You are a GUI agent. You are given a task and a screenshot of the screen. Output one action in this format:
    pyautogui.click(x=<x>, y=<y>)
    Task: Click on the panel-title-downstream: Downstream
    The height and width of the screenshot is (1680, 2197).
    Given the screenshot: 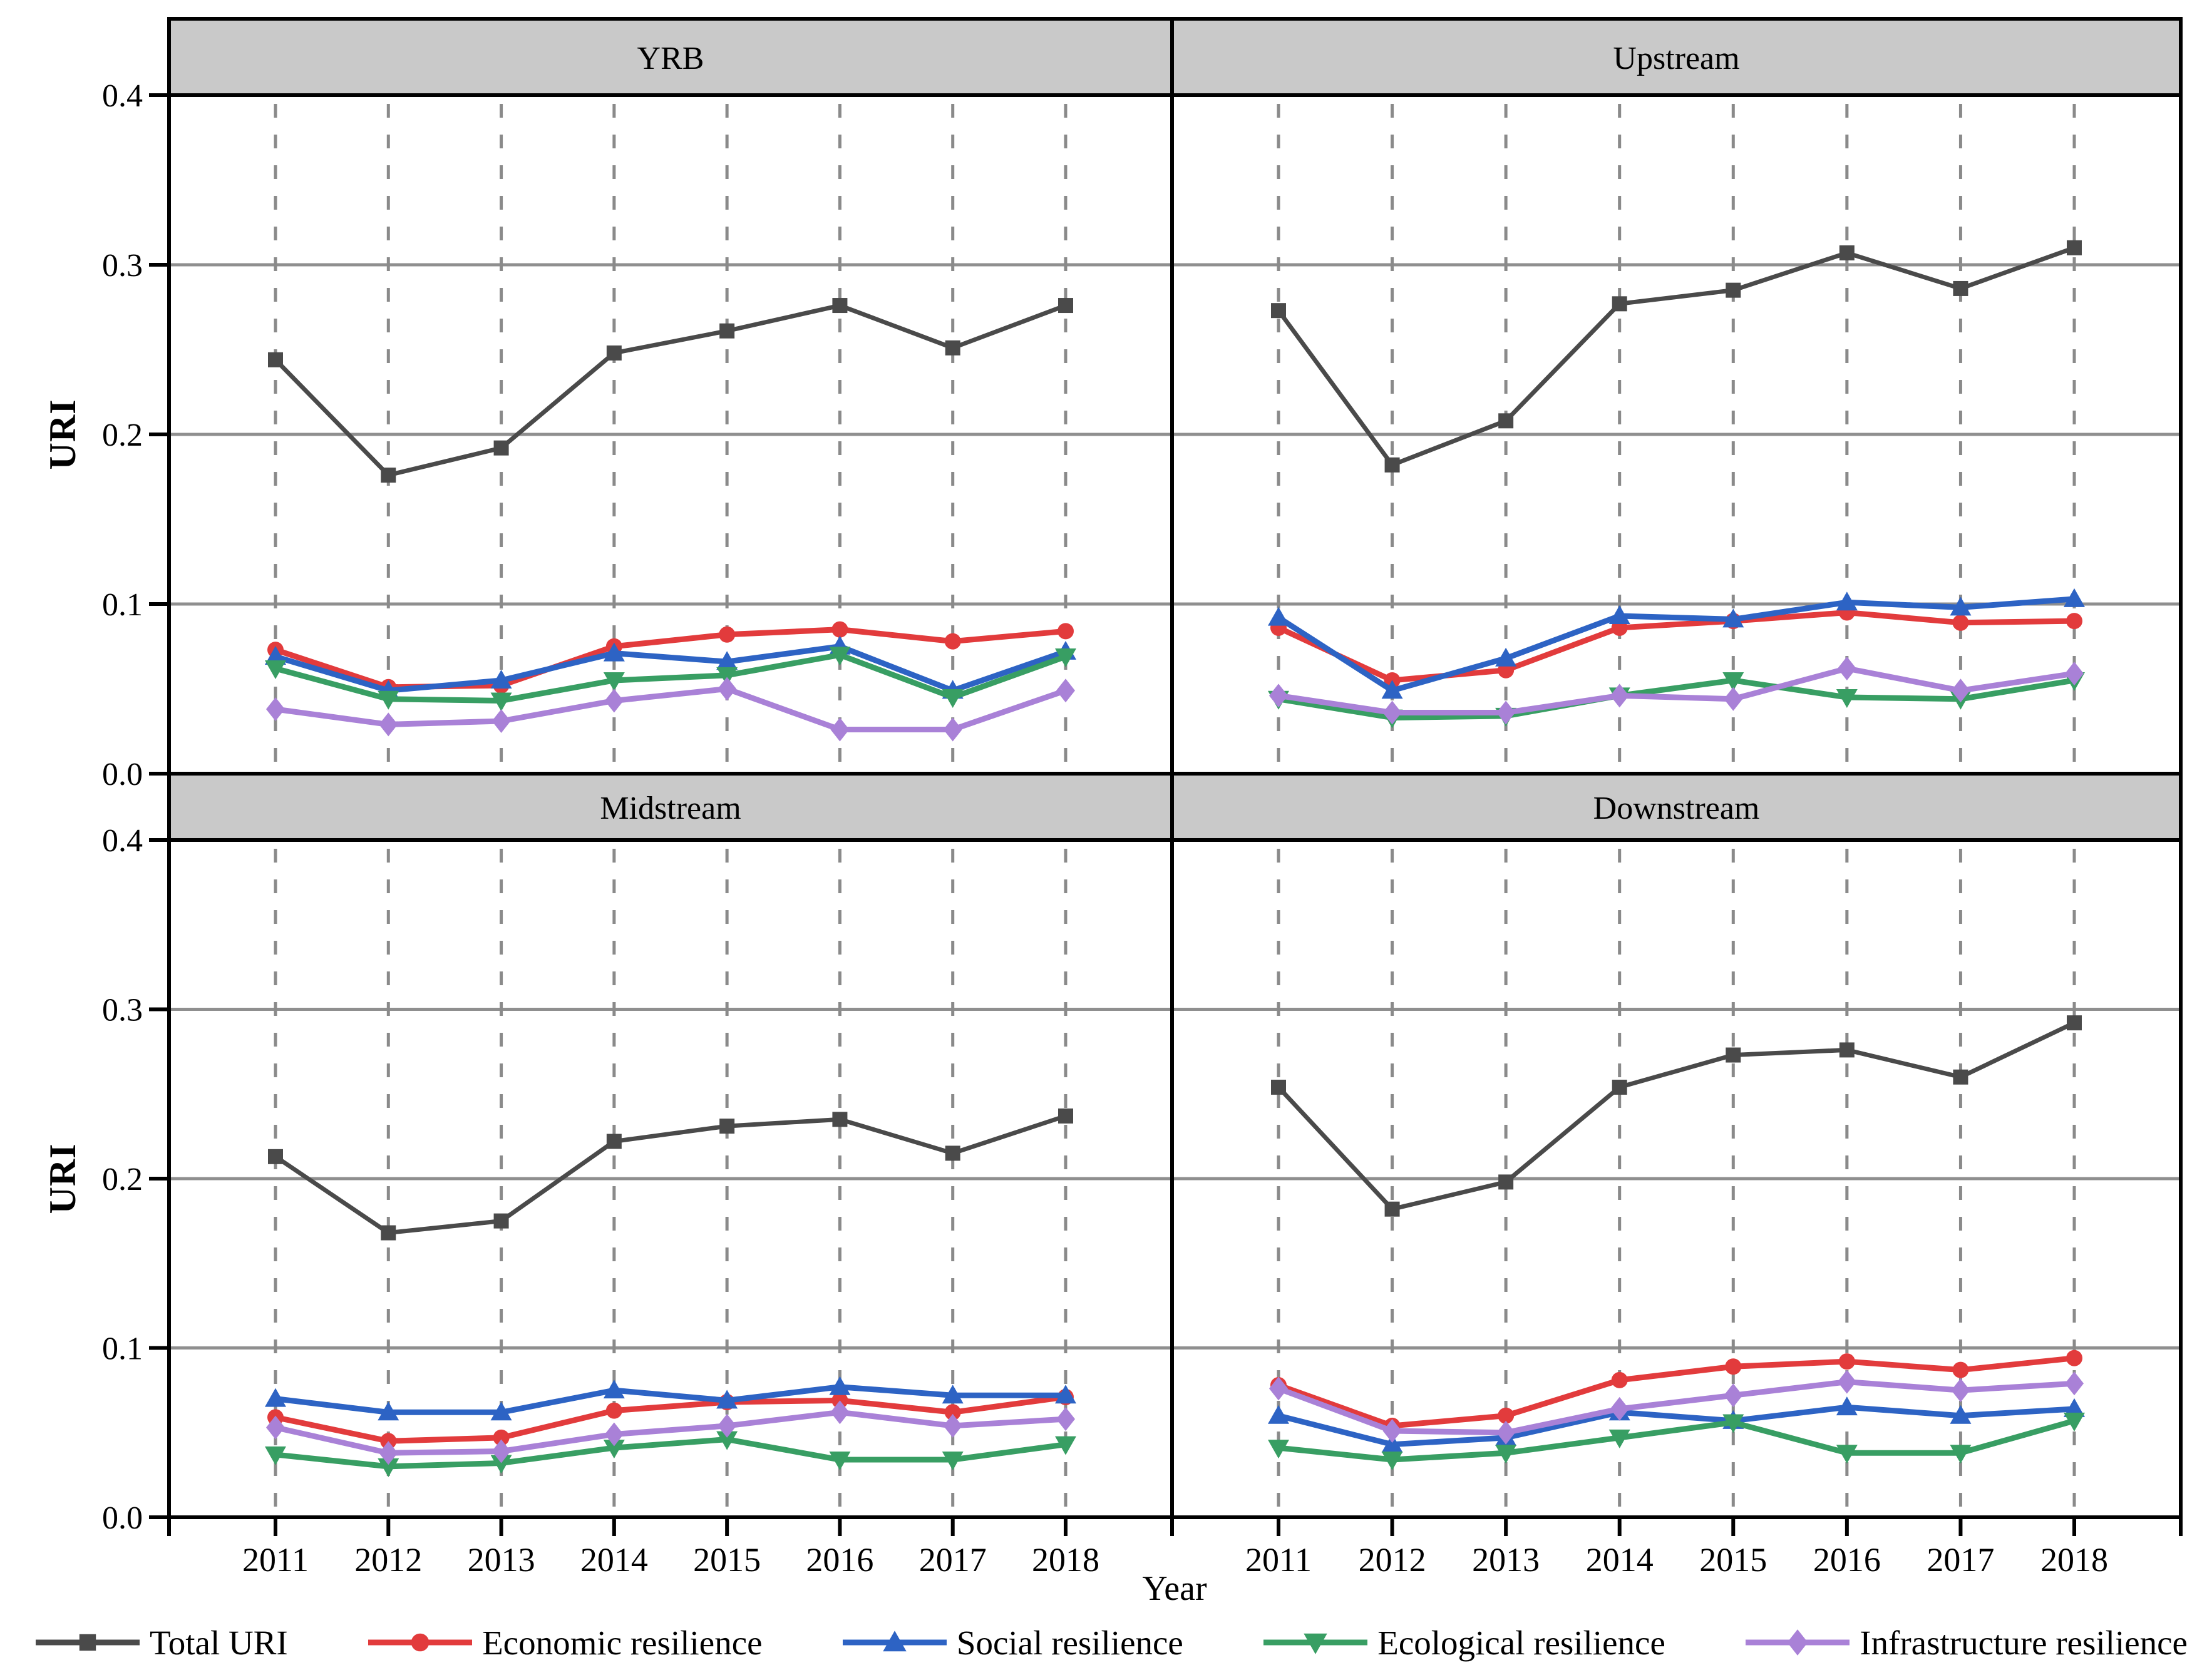 What is the action you would take?
    pyautogui.click(x=1676, y=809)
    